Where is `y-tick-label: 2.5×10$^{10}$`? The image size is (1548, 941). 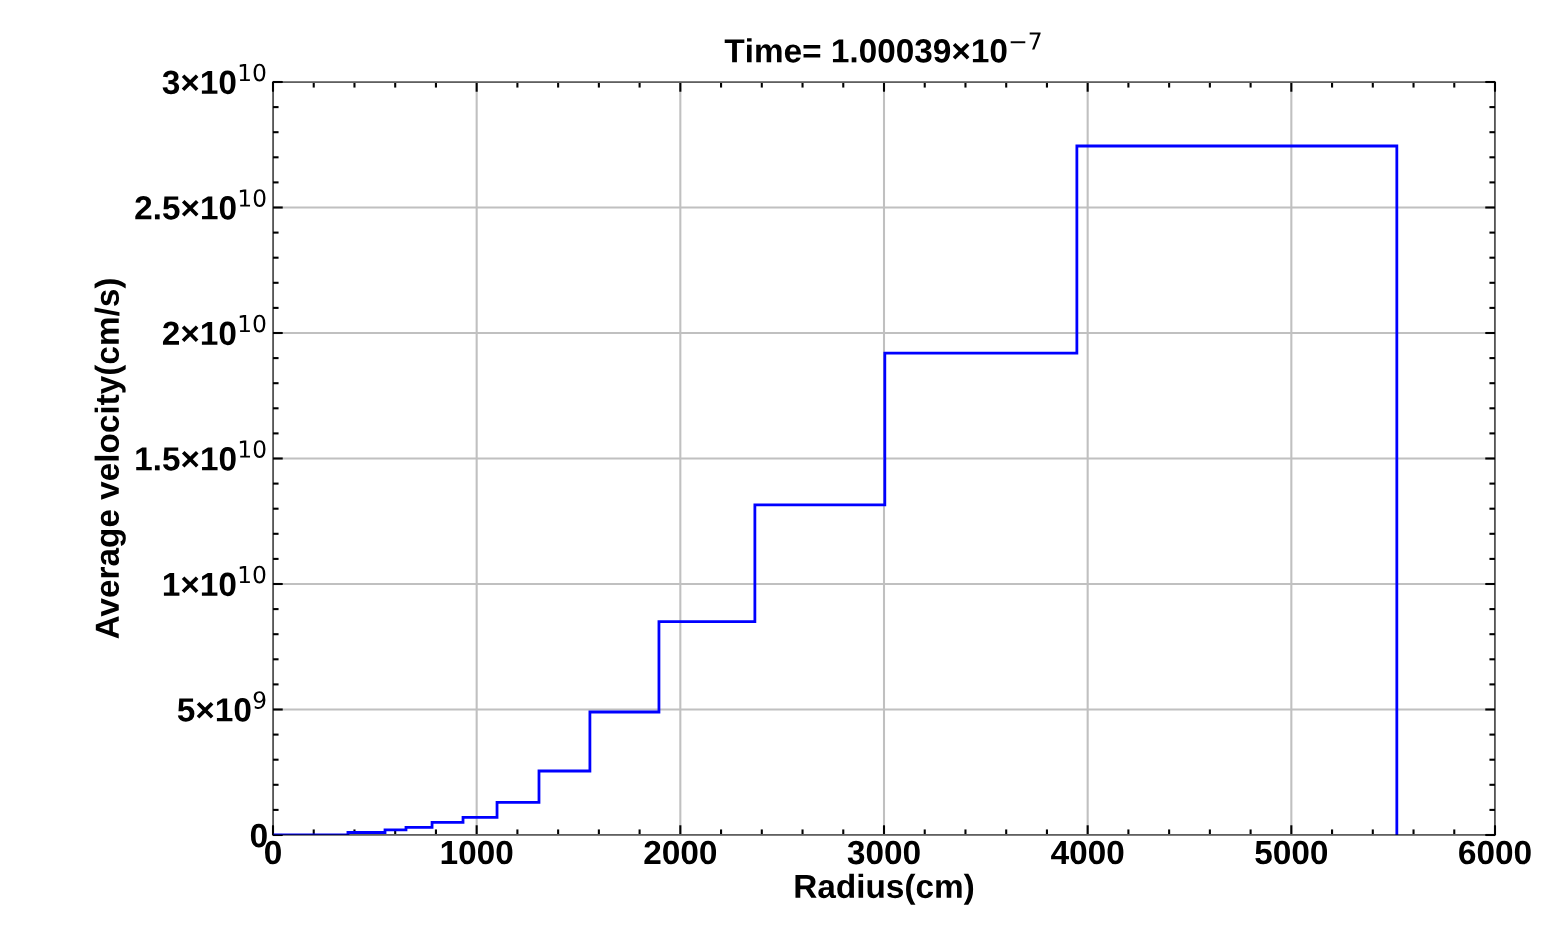
y-tick-label: 2.5×10$^{10}$ is located at coordinates (200, 204).